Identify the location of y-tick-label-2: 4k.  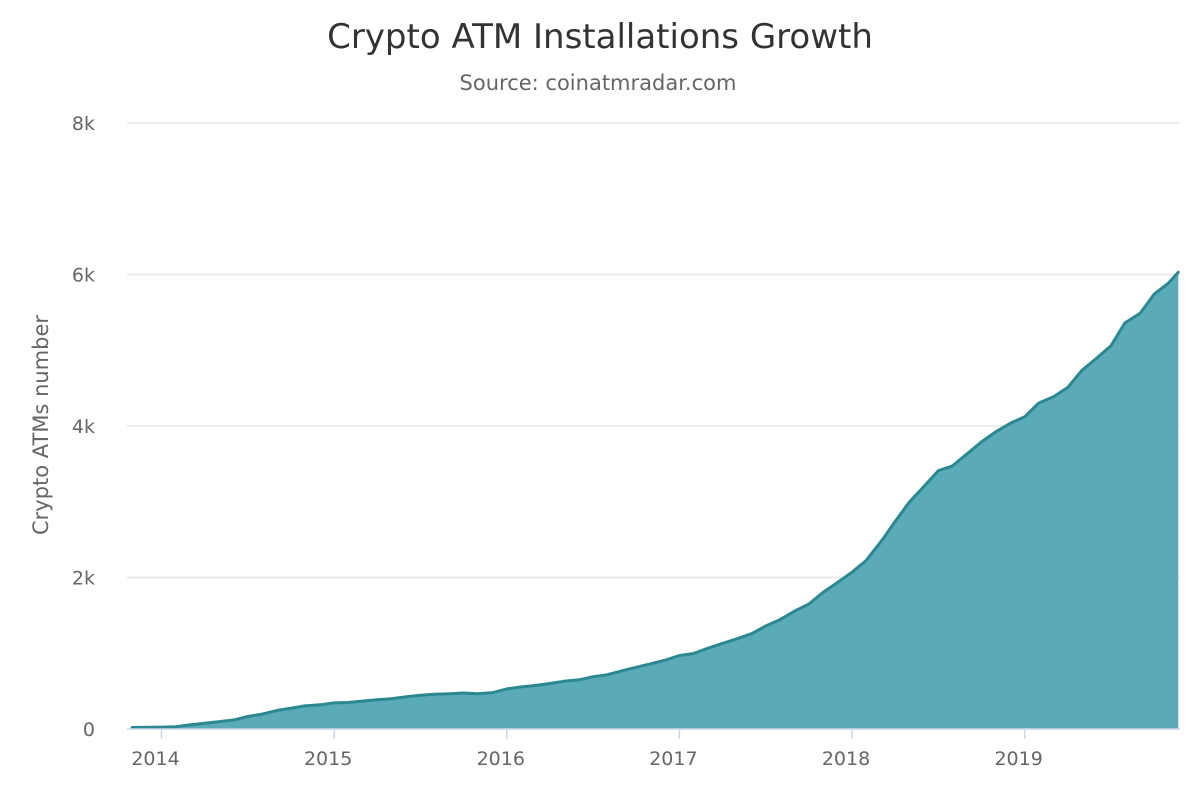
(83, 427).